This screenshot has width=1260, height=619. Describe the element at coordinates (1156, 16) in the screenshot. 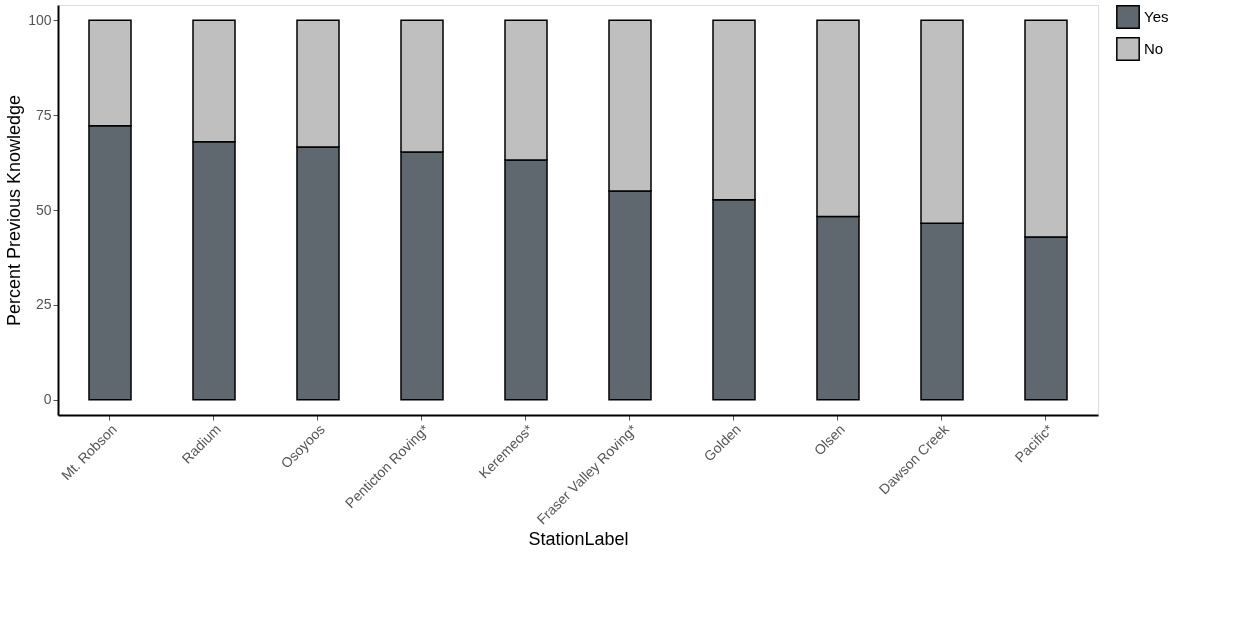

I see `legend-label: Yes` at that location.